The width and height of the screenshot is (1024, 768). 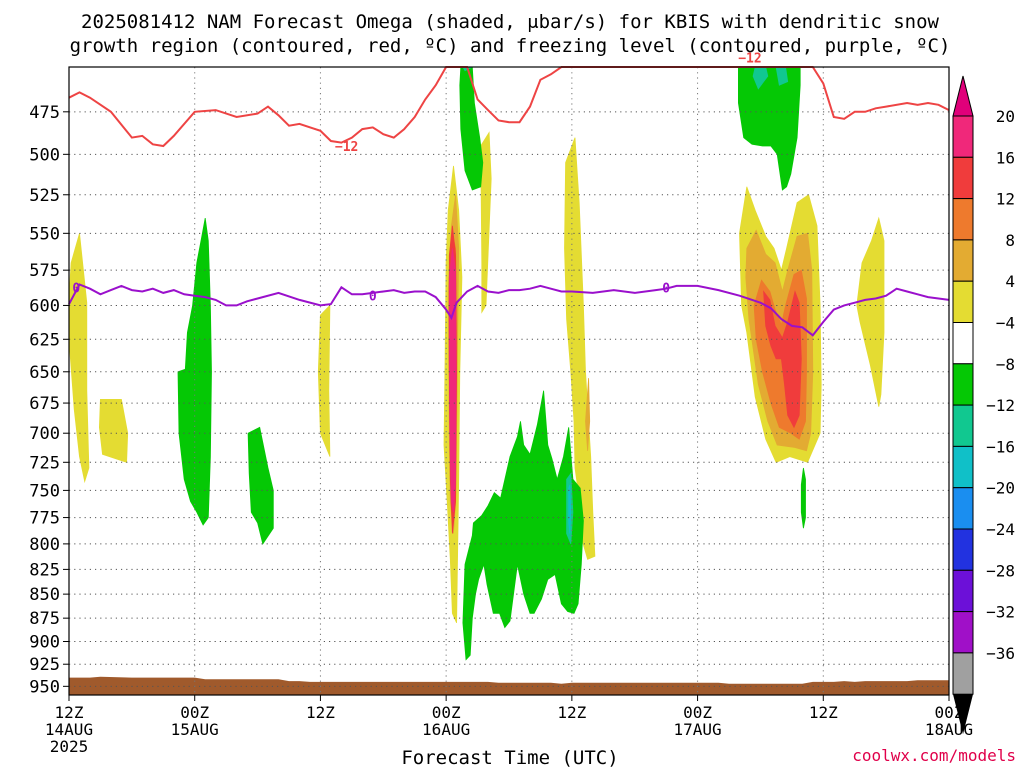 I want to click on colorbar-label: −32, so click(x=1000, y=612).